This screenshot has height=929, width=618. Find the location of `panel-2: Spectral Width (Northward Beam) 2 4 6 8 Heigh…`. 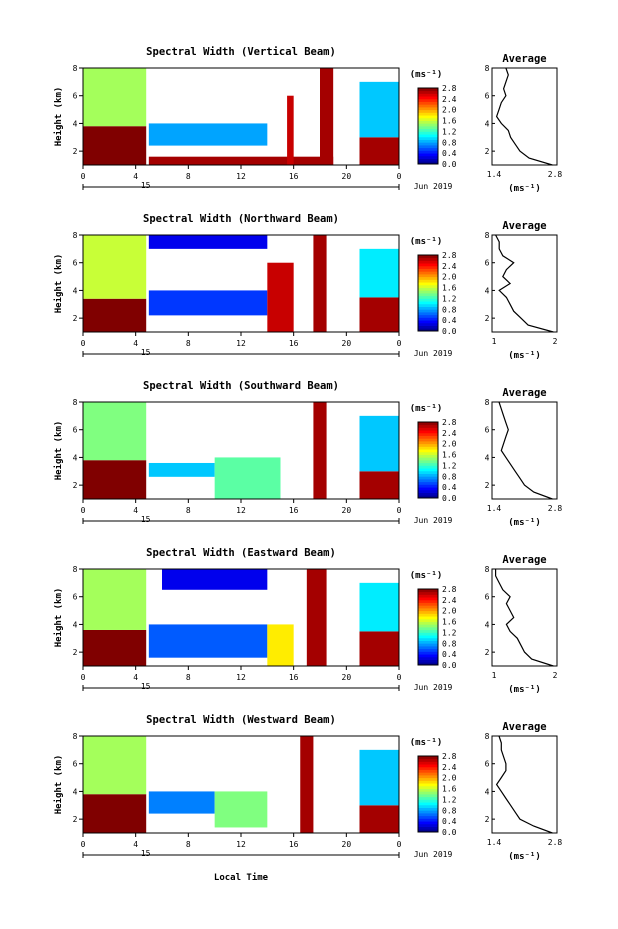

panel-2: Spectral Width (Northward Beam) 2 4 6 8 Heigh… is located at coordinates (305, 287).